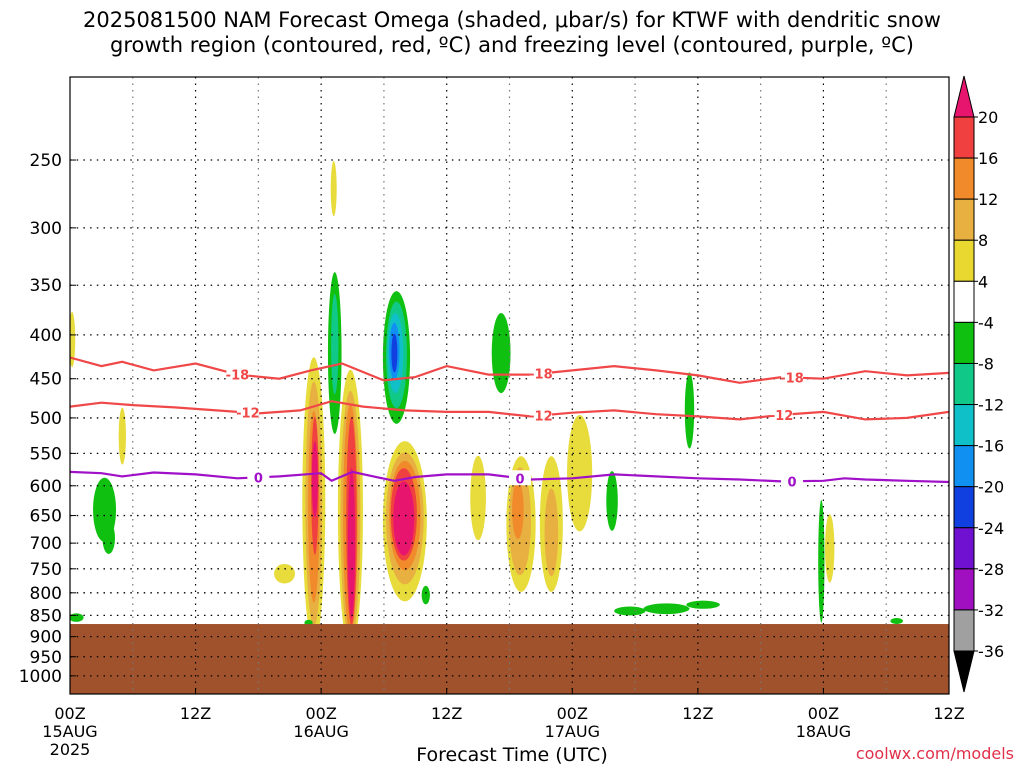  I want to click on colorbar-label: 16, so click(988, 158).